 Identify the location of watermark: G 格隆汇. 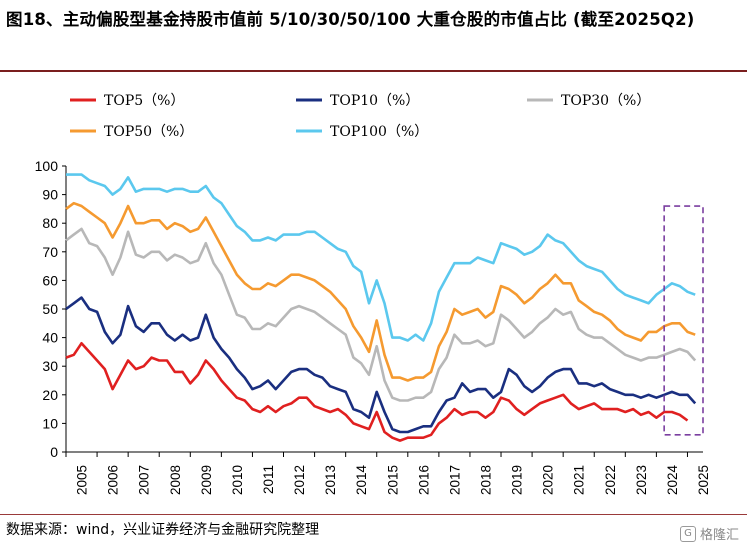
(709, 533).